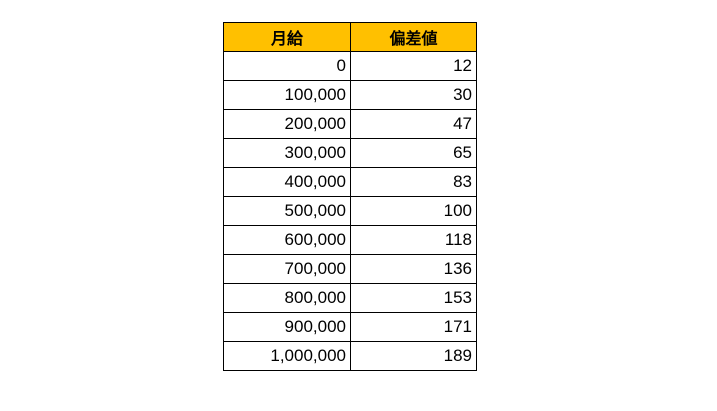  I want to click on table-row: 500,000 100, so click(350, 211).